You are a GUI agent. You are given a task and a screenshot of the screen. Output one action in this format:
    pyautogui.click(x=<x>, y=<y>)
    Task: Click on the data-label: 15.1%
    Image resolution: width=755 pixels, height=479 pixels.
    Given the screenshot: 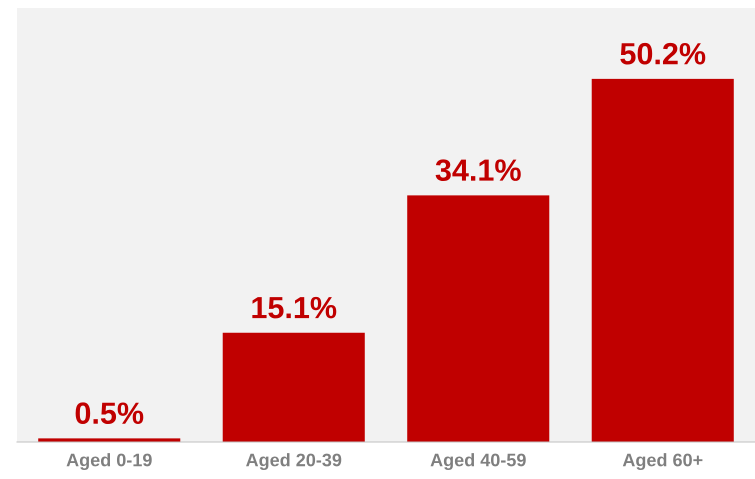 What is the action you would take?
    pyautogui.click(x=294, y=307)
    